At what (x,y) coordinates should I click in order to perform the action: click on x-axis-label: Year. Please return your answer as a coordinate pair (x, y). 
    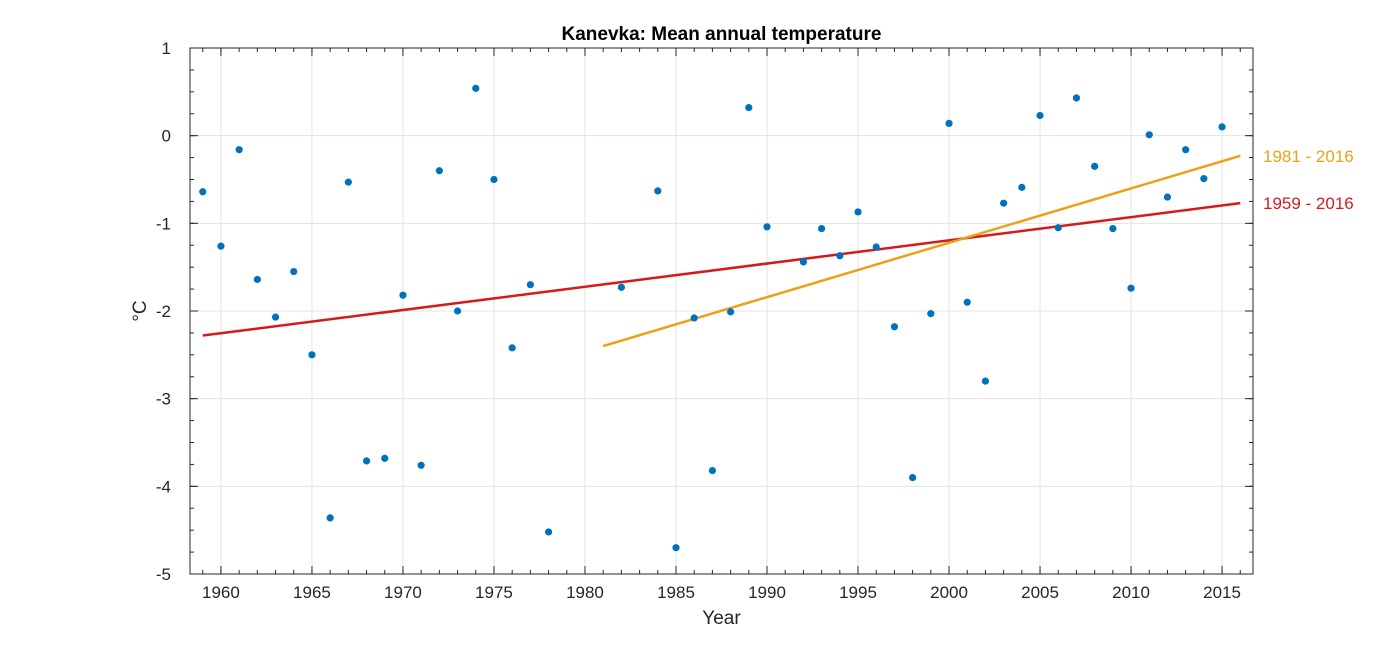
    Looking at the image, I should click on (721, 618).